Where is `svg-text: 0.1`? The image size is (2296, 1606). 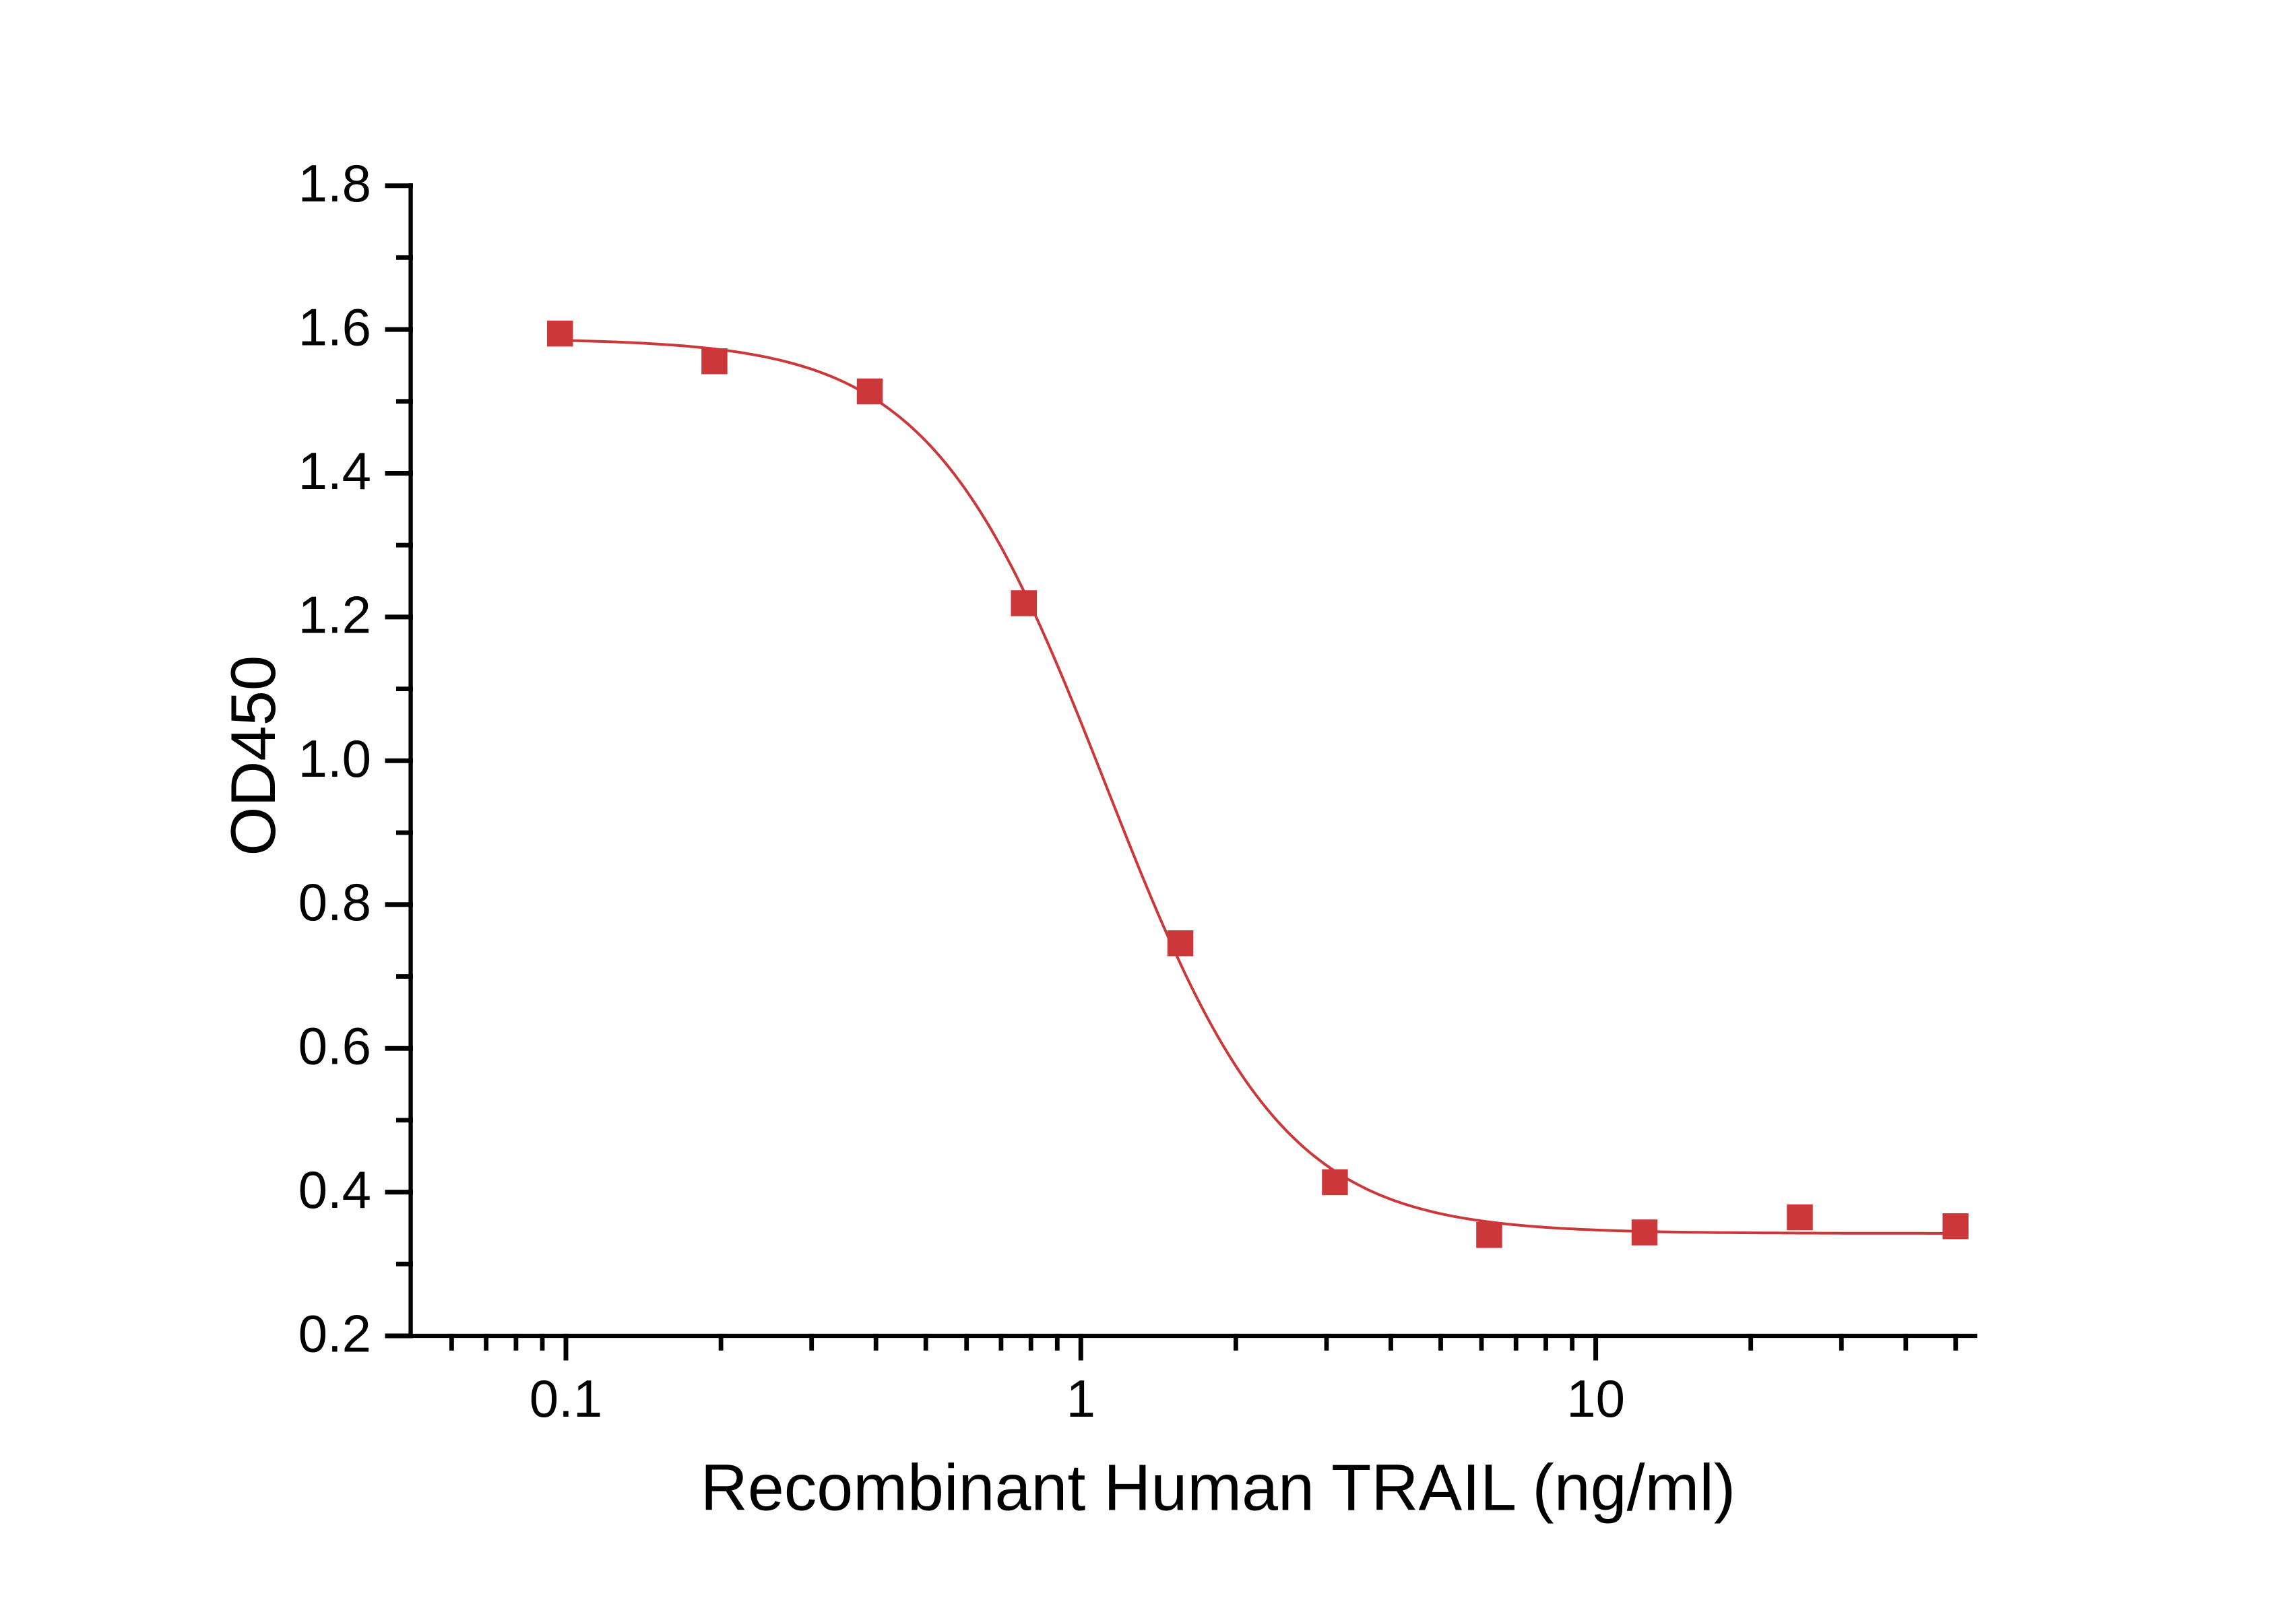
svg-text: 0.1 is located at coordinates (566, 1398).